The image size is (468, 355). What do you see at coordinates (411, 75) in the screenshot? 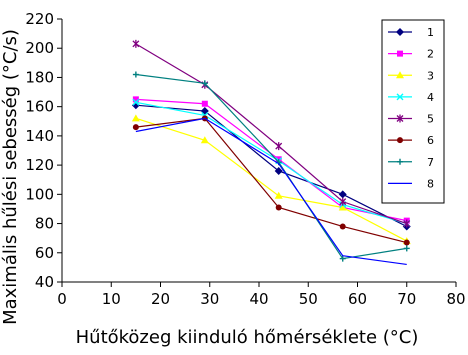
I see `legend-item-3: 3` at bounding box center [411, 75].